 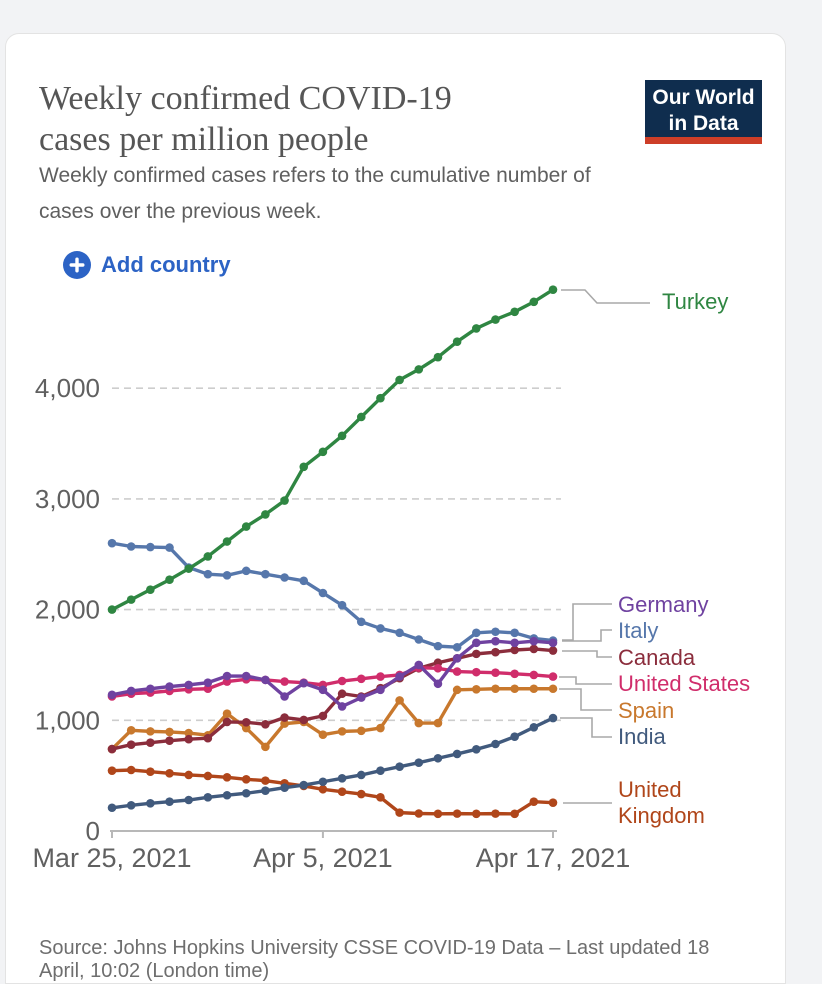 I want to click on legend-label-united-kingdom: United, so click(x=650, y=789).